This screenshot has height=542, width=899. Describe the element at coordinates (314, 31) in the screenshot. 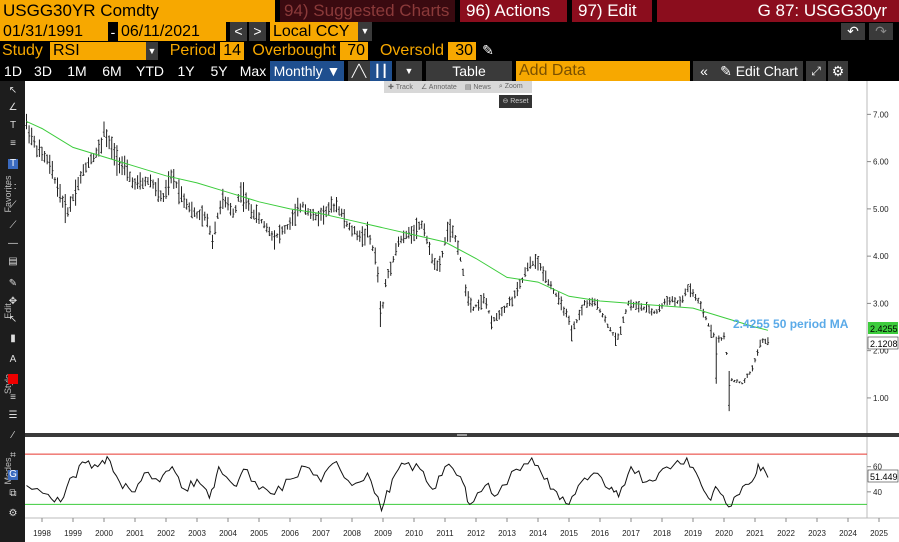

I see `currency-field: Local CCY` at that location.